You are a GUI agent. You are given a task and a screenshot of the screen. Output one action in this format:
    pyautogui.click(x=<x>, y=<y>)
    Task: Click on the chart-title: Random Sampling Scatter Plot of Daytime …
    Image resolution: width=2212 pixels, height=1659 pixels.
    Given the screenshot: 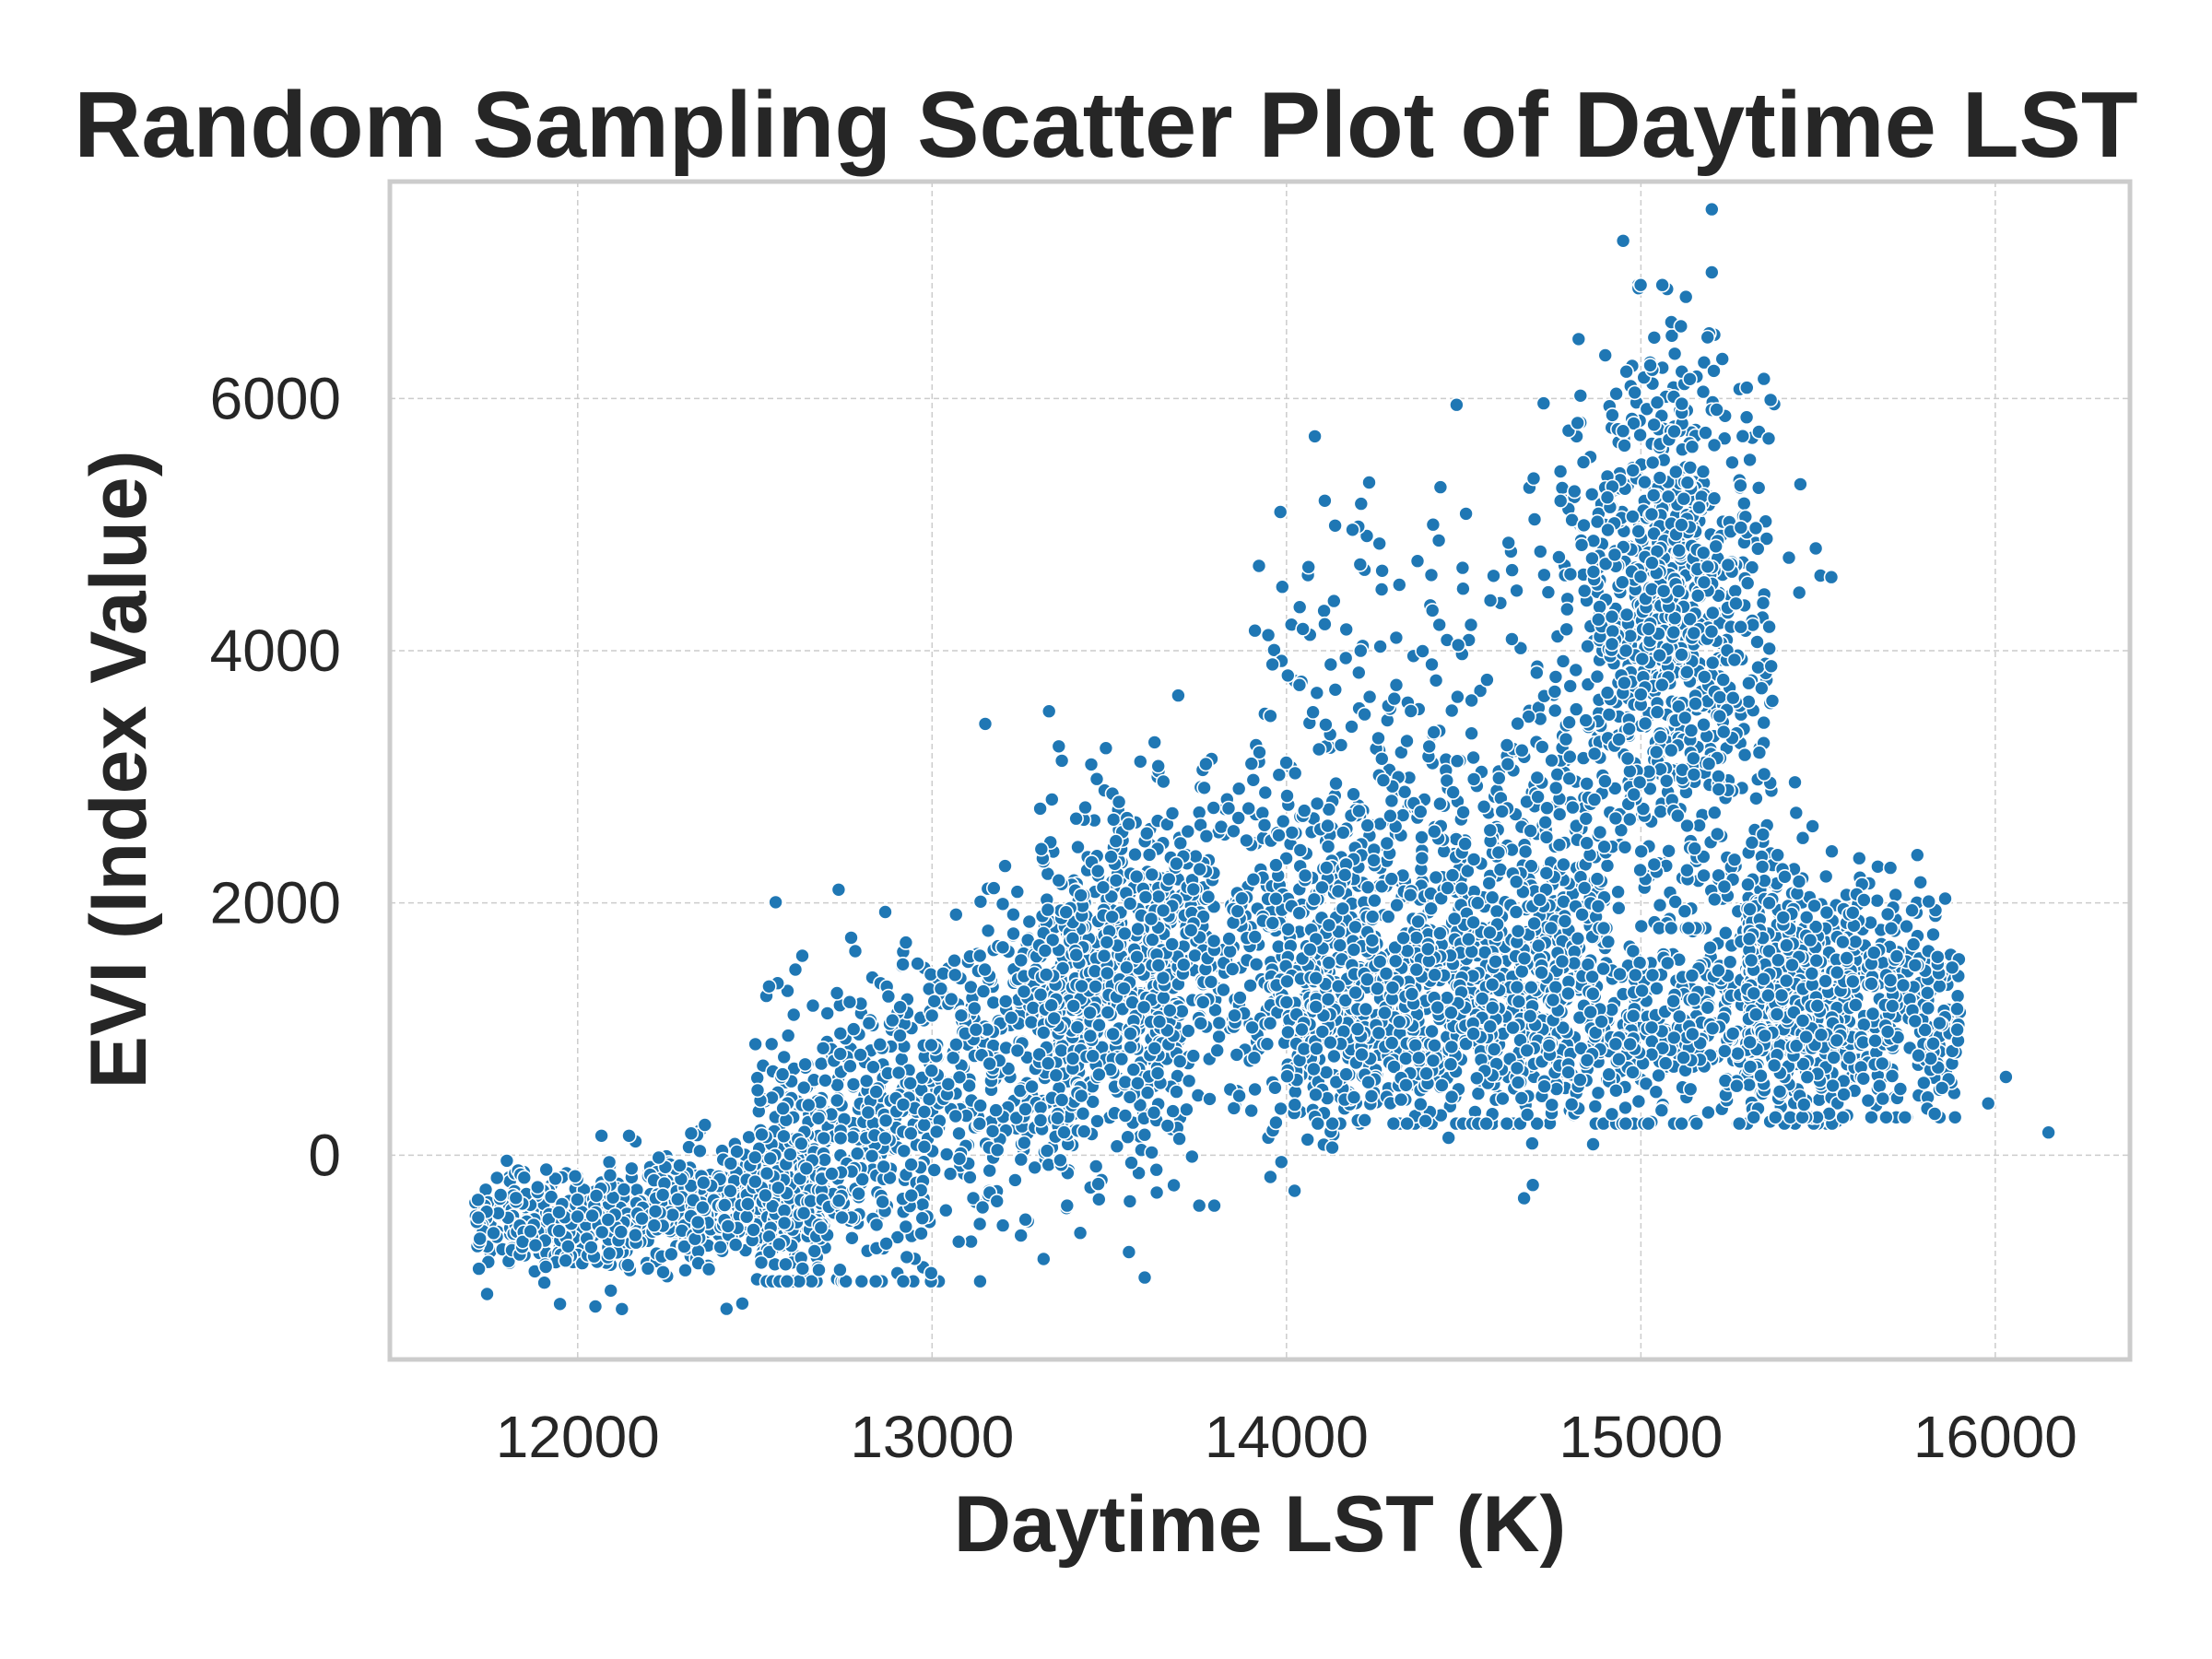 What is the action you would take?
    pyautogui.click(x=1105, y=125)
    